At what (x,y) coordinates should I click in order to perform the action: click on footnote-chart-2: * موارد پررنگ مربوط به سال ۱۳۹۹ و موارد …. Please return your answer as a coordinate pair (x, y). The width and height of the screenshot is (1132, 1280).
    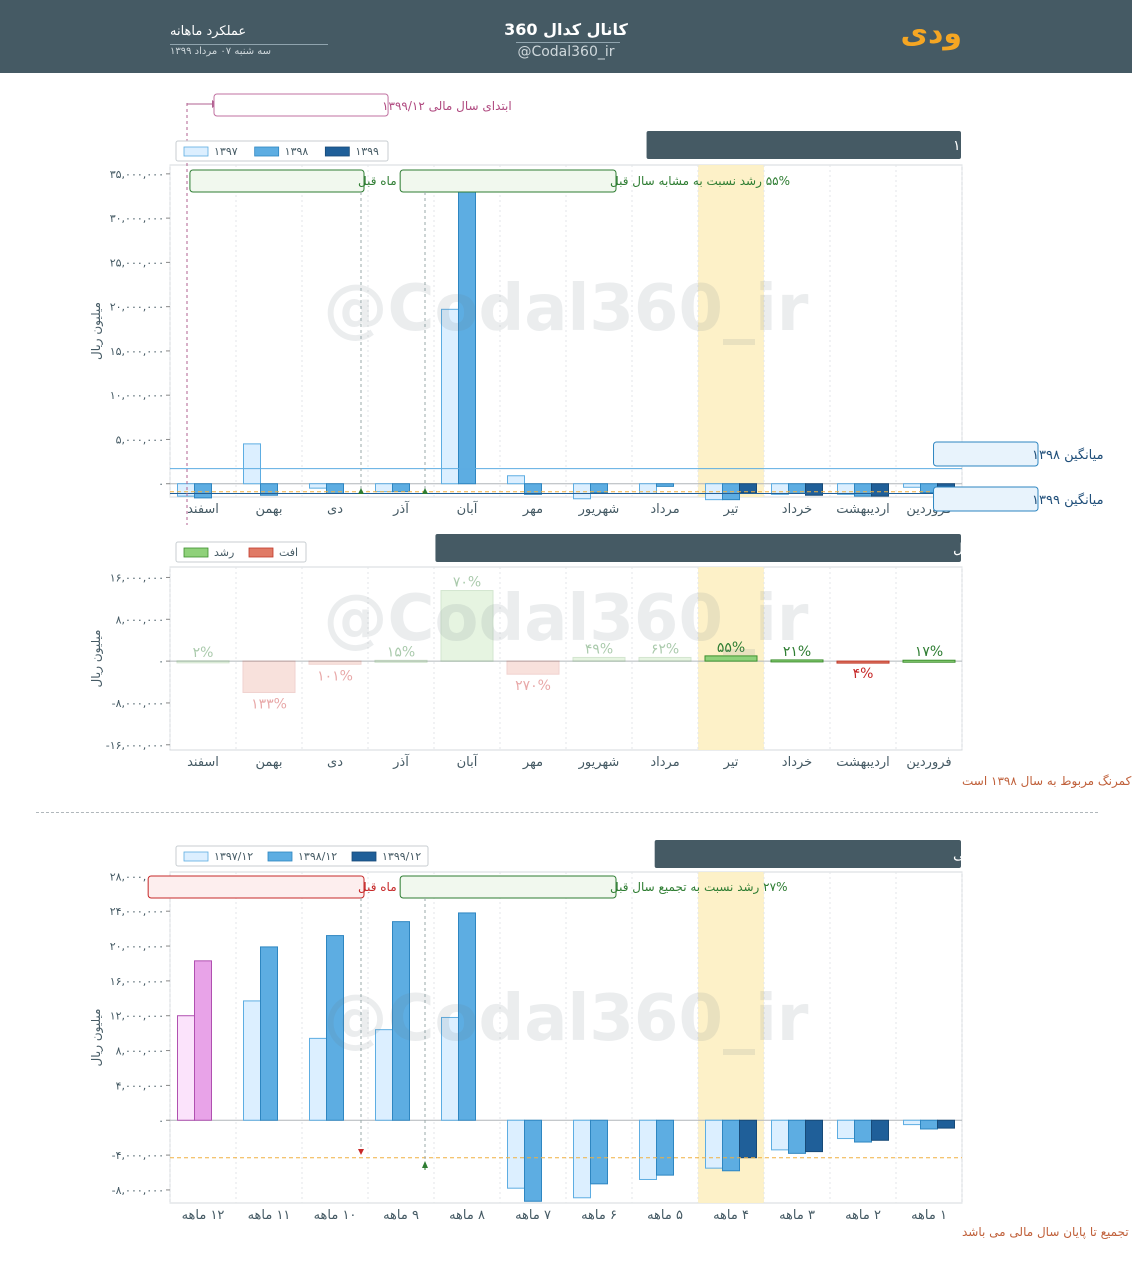
    Looking at the image, I should click on (1047, 781).